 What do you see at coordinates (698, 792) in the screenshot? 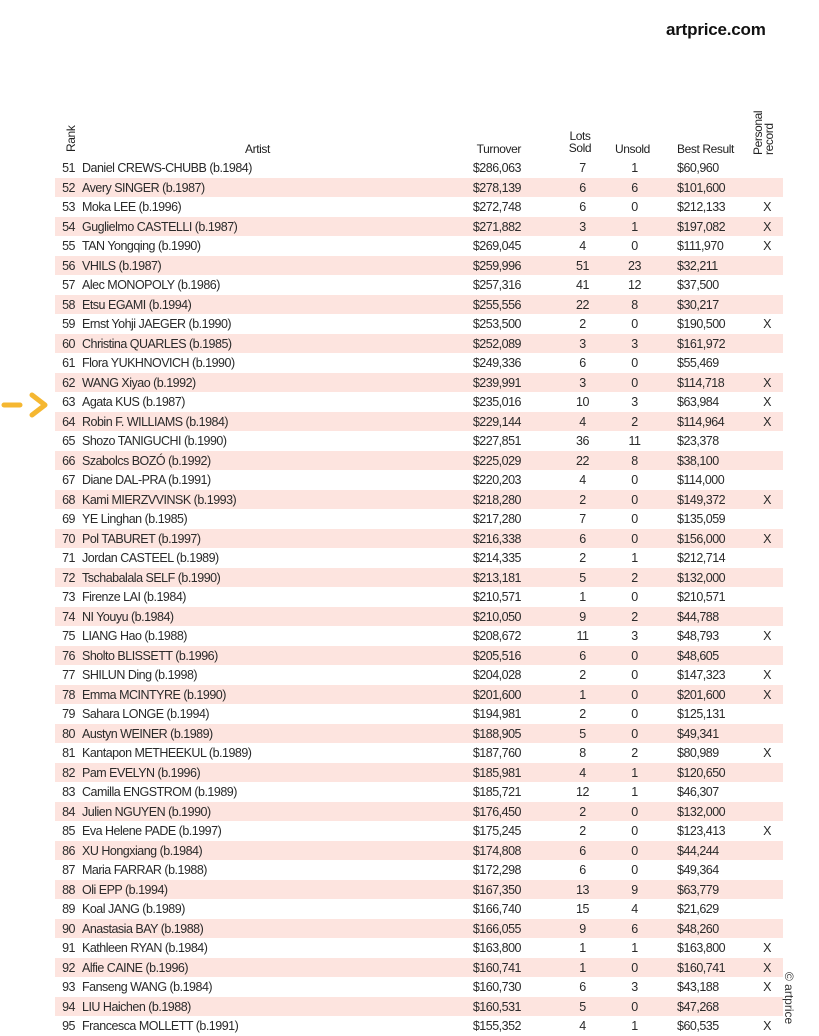
I see `cell-best-result: $46,307` at bounding box center [698, 792].